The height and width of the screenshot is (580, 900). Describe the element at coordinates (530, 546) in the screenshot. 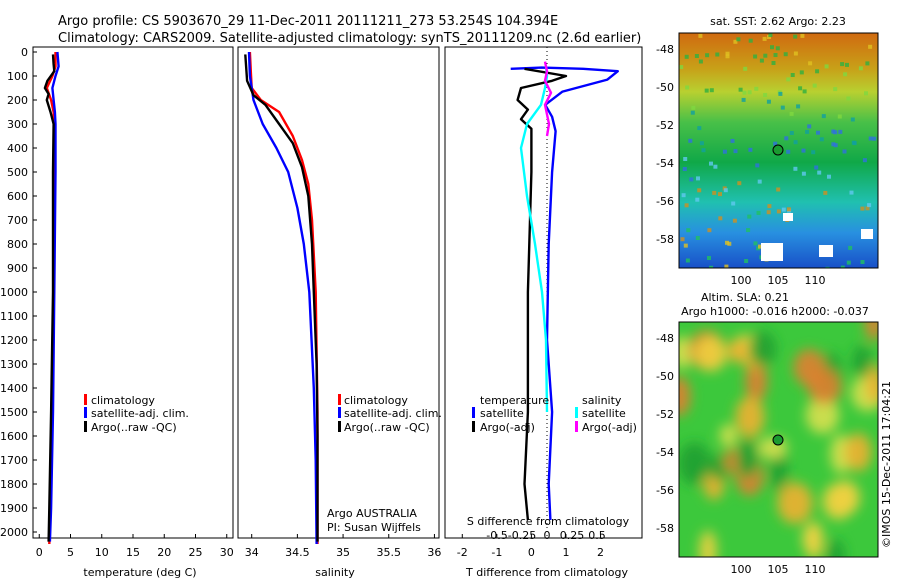

I see `t-difference-tick-labels: -2 -1 0 1 2` at that location.